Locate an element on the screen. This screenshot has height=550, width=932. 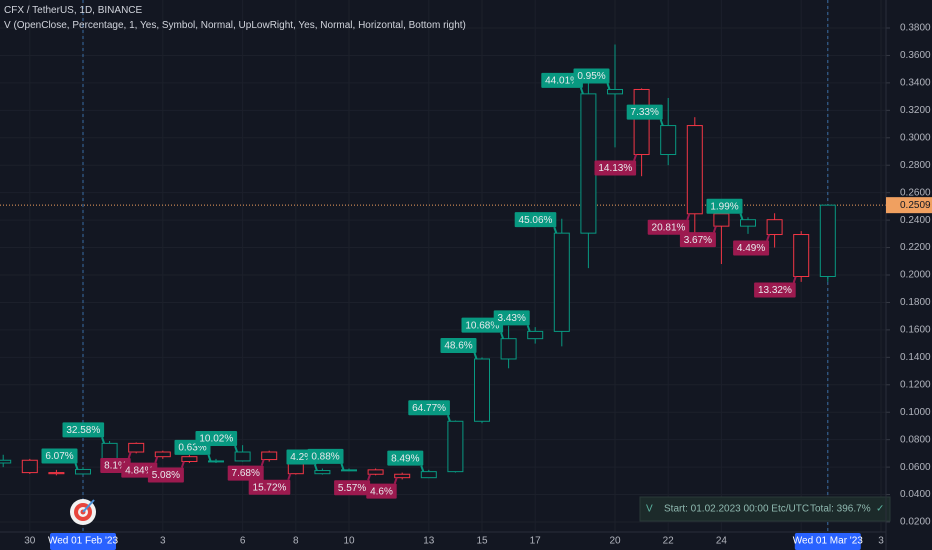
x-tick-label: Wed 01 Feb '23 is located at coordinates (83, 541).